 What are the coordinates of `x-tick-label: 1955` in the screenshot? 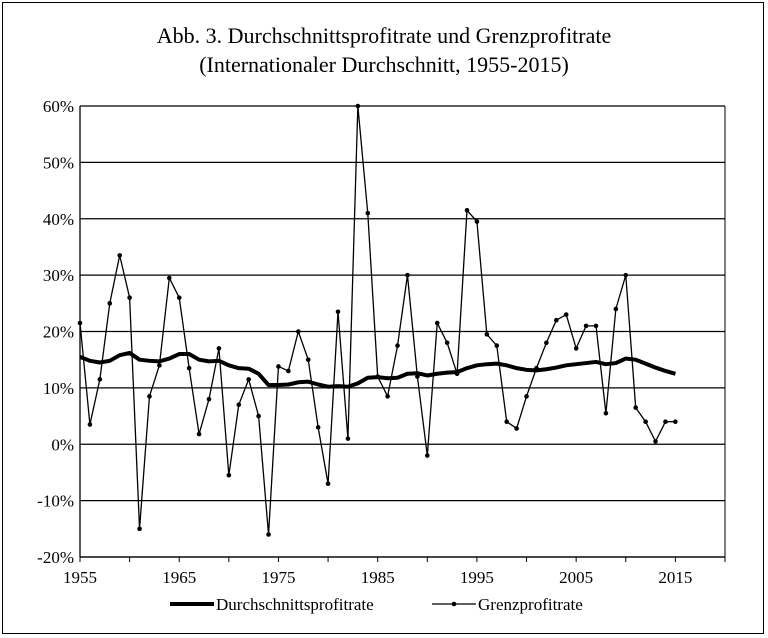 It's located at (80, 577).